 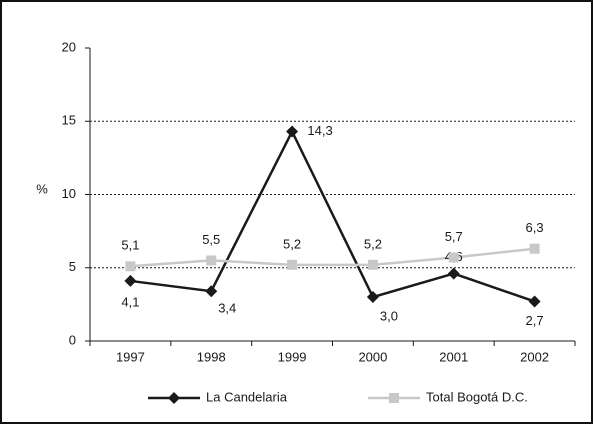 I want to click on x-tick-label: 1999, so click(x=292, y=356).